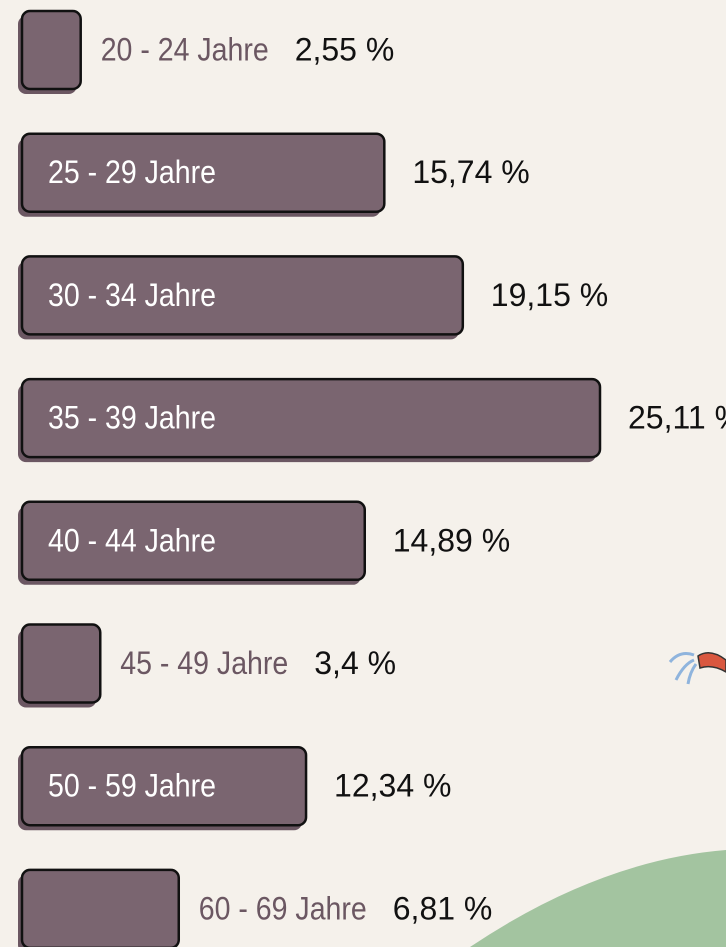 This screenshot has height=947, width=726. What do you see at coordinates (132, 540) in the screenshot?
I see `category-label: 40 - 44 Jahre` at bounding box center [132, 540].